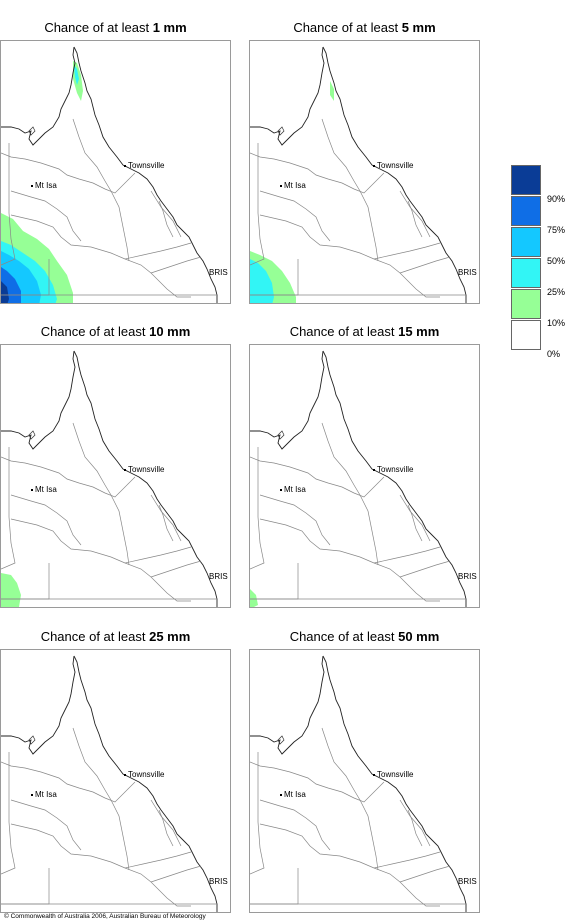 The image size is (570, 923). I want to click on title-amount: 1 mm, so click(169, 27).